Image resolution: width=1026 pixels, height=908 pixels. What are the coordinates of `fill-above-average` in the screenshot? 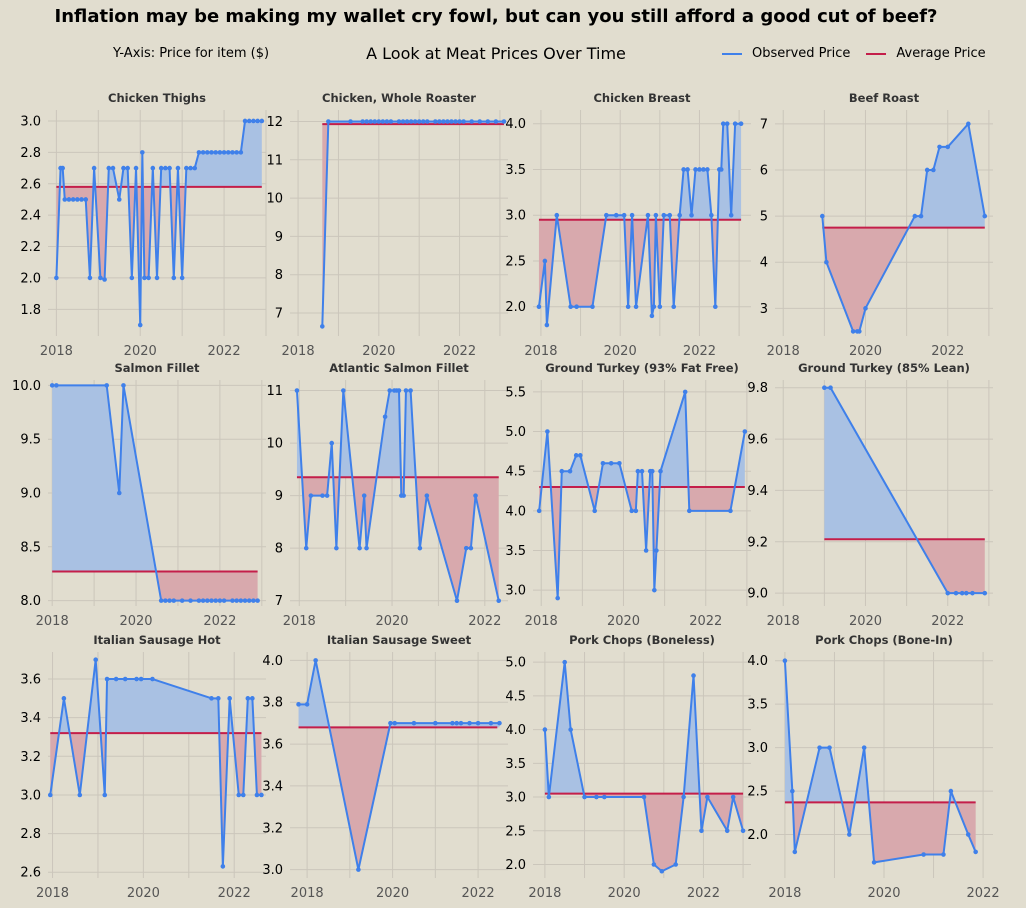 It's located at (622, 728).